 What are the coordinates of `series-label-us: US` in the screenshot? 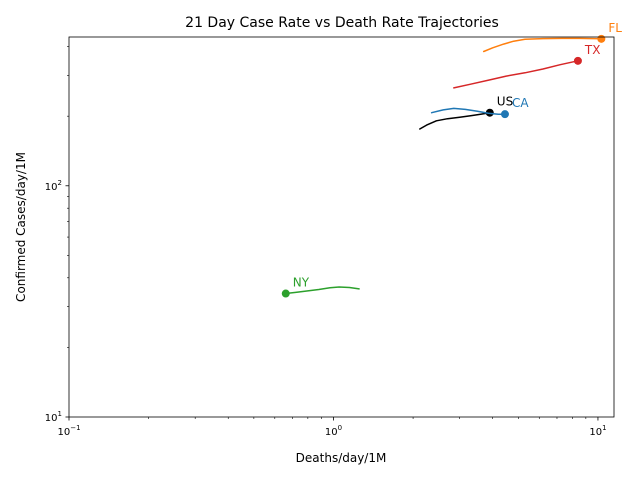 It's located at (505, 102).